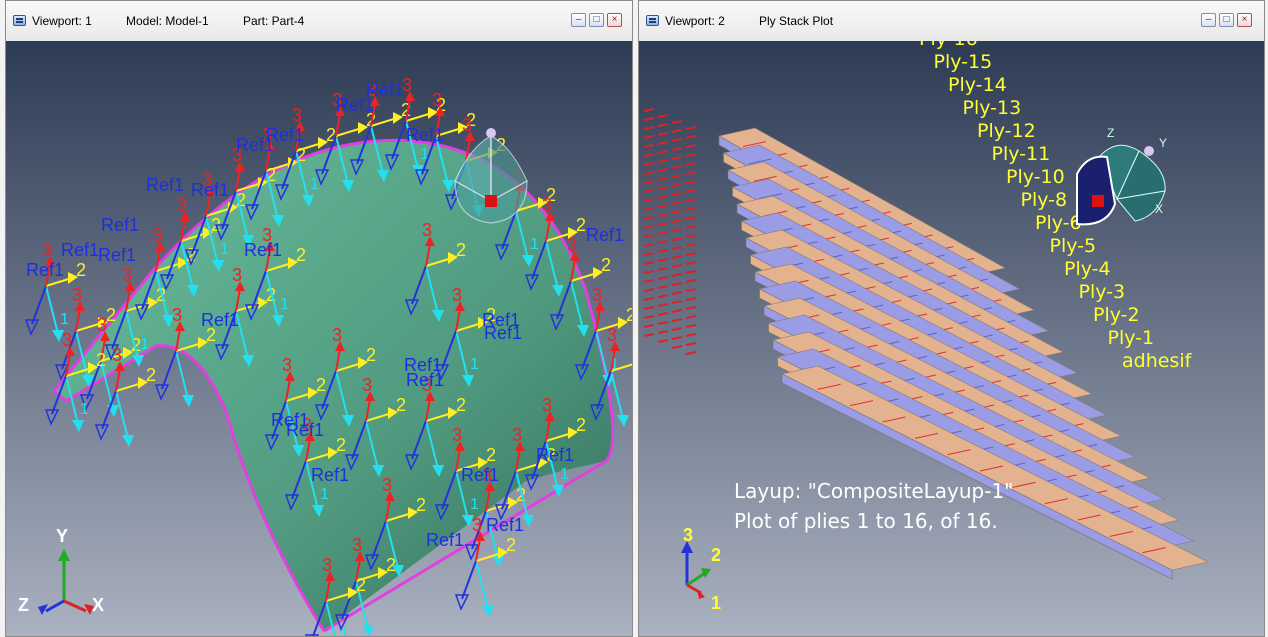  I want to click on part-name-label: Part: Part-4, so click(274, 21).